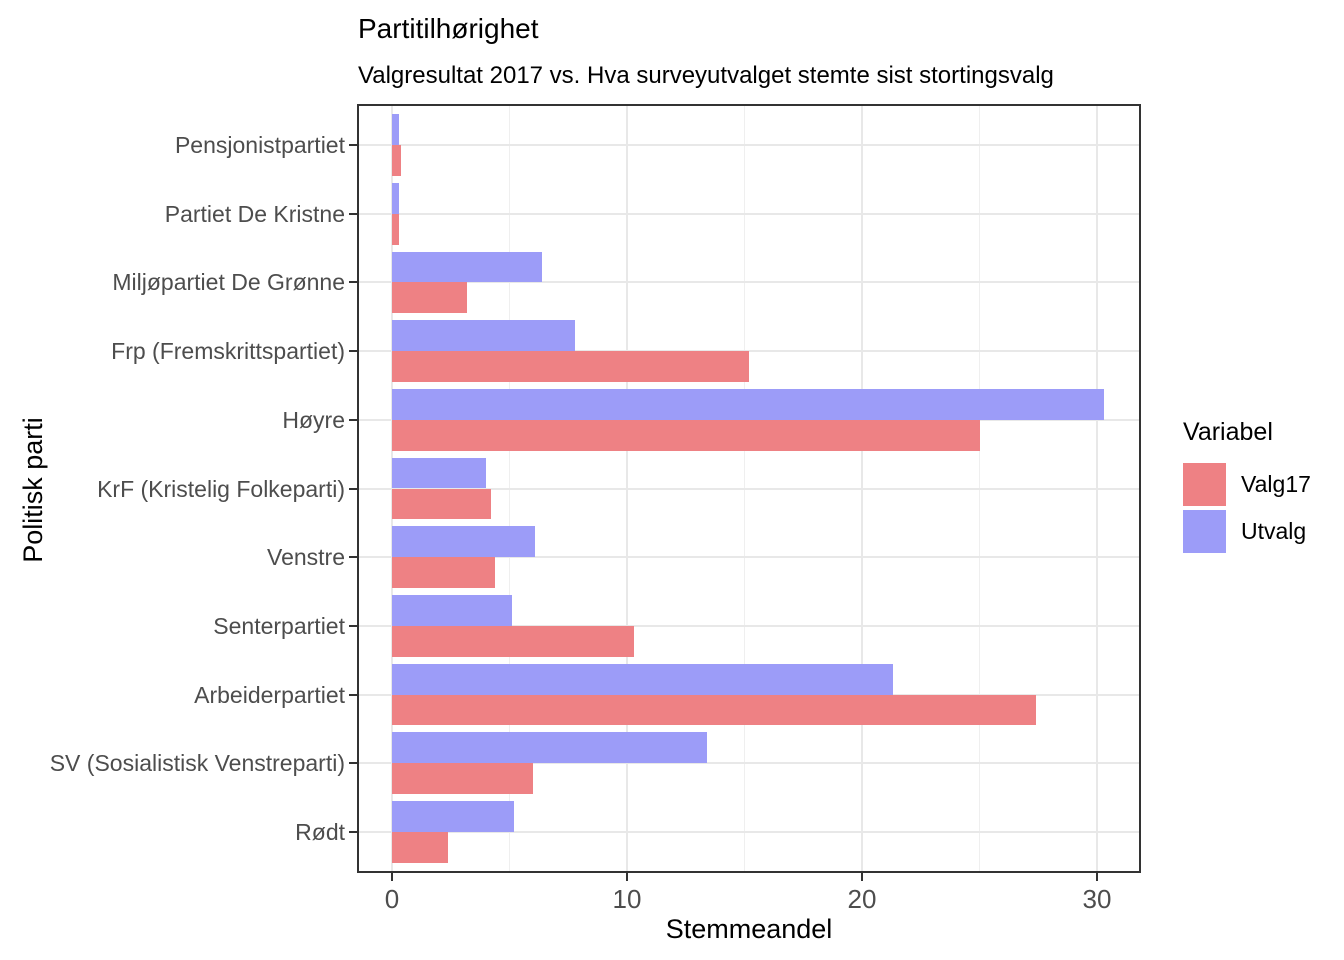 The image size is (1344, 960). Describe the element at coordinates (279, 625) in the screenshot. I see `y-tick-label: Senterpartiet` at that location.